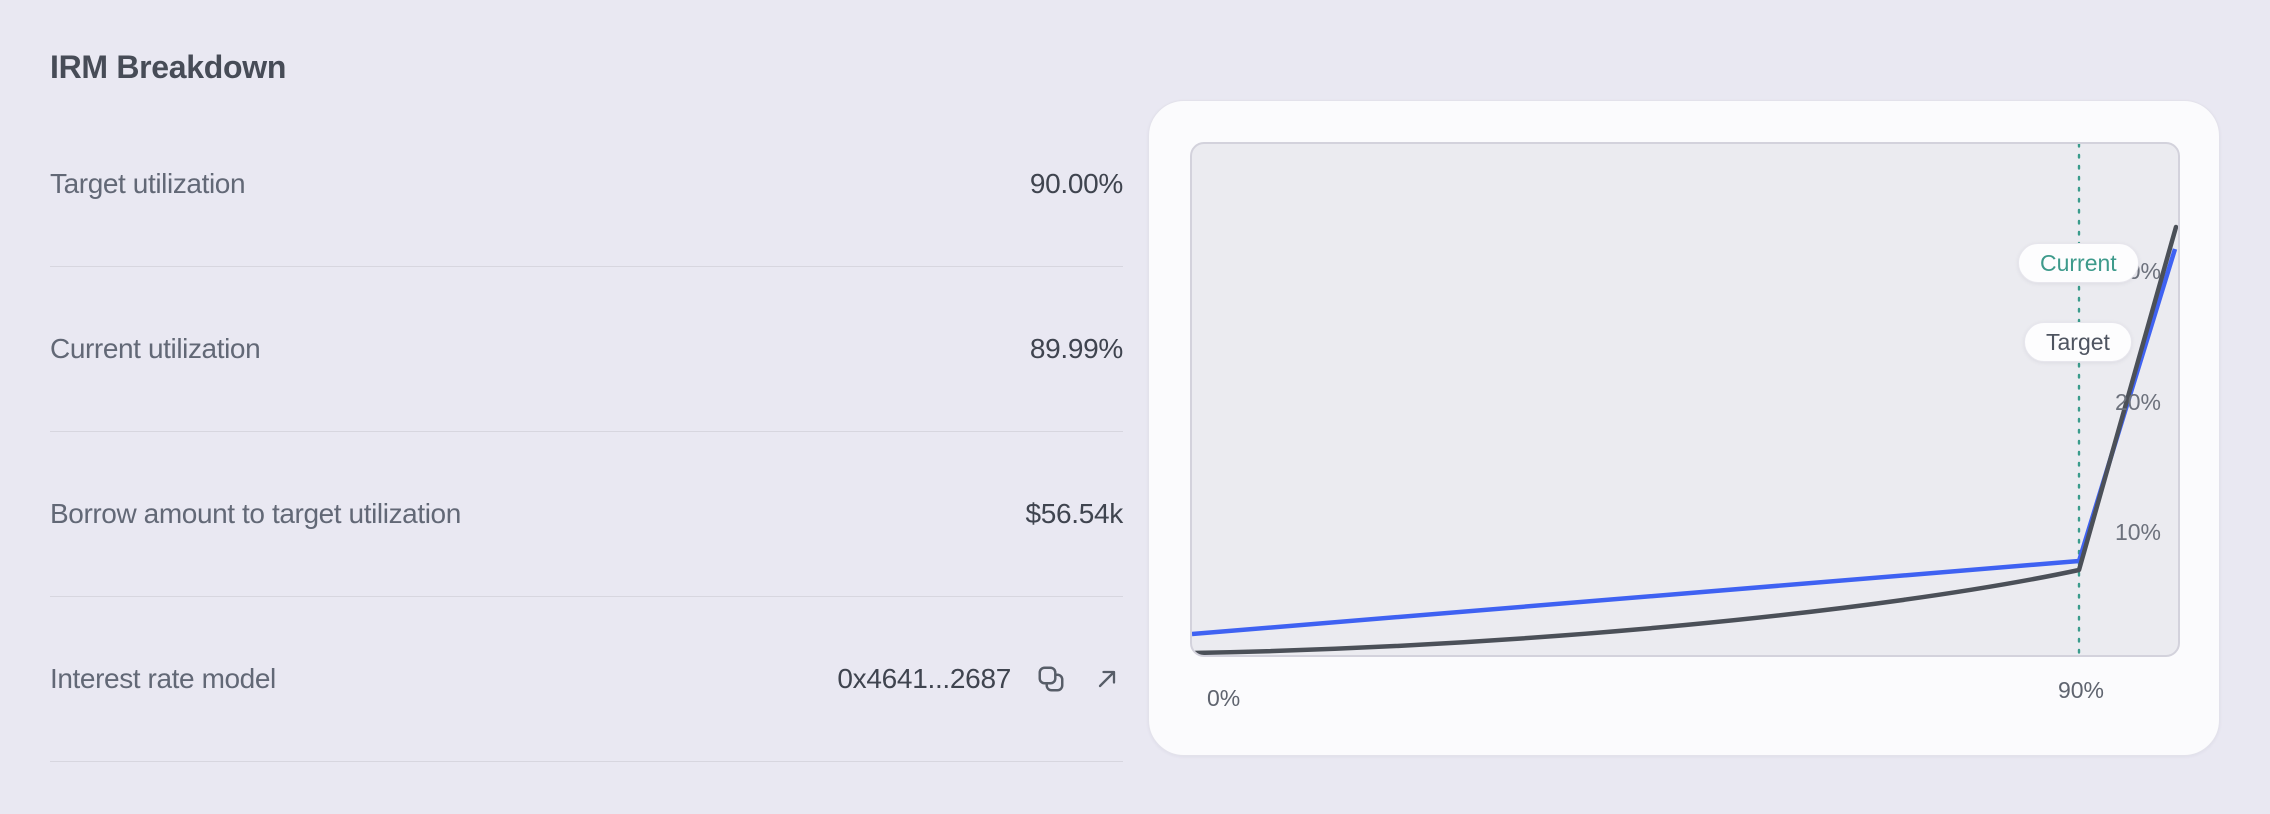 The image size is (2270, 814). I want to click on current-marker-pill: Current, so click(2078, 263).